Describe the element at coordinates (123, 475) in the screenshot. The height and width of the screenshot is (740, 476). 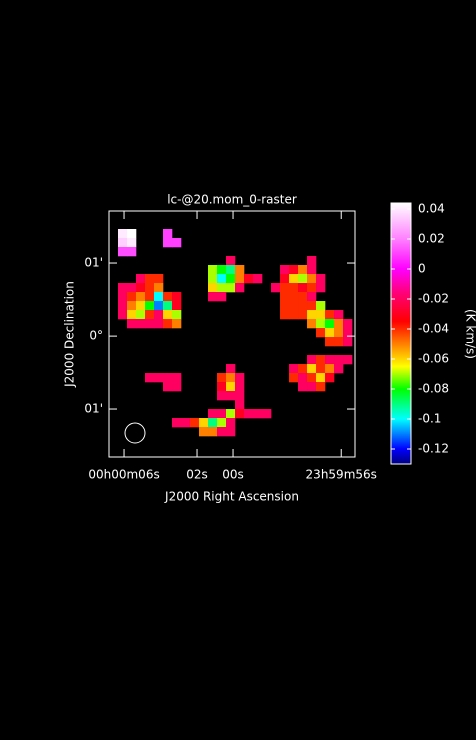
I see `x-tick-label: 00h00m06s` at that location.